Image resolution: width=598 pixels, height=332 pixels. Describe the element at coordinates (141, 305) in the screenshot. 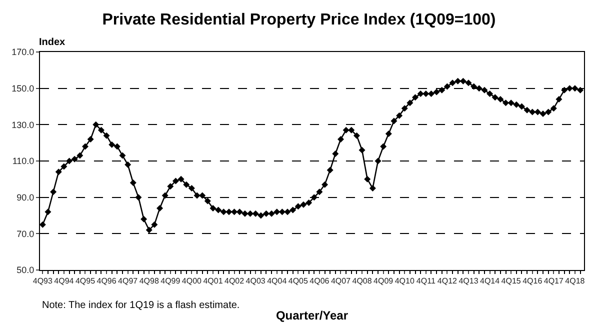

I see `text: Note: The index for 1Q19 is a flash estimate.` at that location.